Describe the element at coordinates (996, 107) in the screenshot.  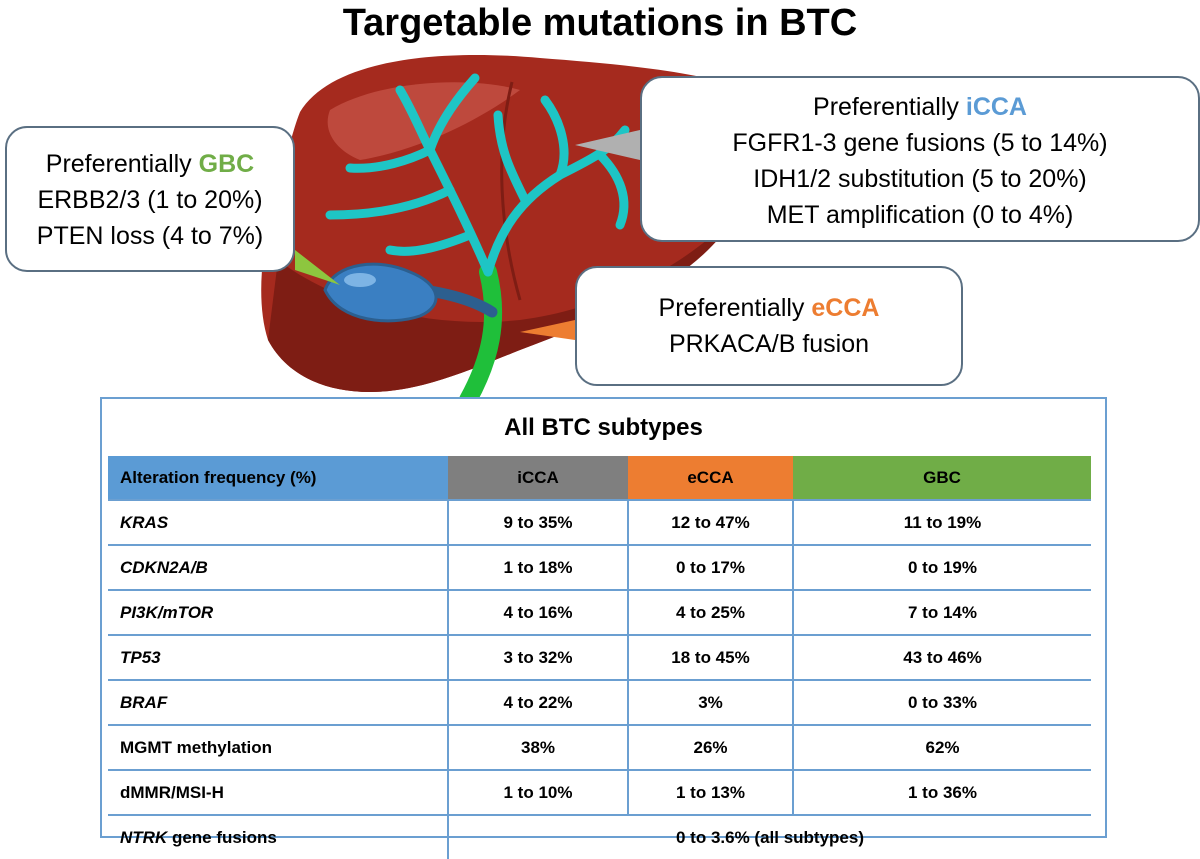
I see `icca-highlight: iCCA` at that location.